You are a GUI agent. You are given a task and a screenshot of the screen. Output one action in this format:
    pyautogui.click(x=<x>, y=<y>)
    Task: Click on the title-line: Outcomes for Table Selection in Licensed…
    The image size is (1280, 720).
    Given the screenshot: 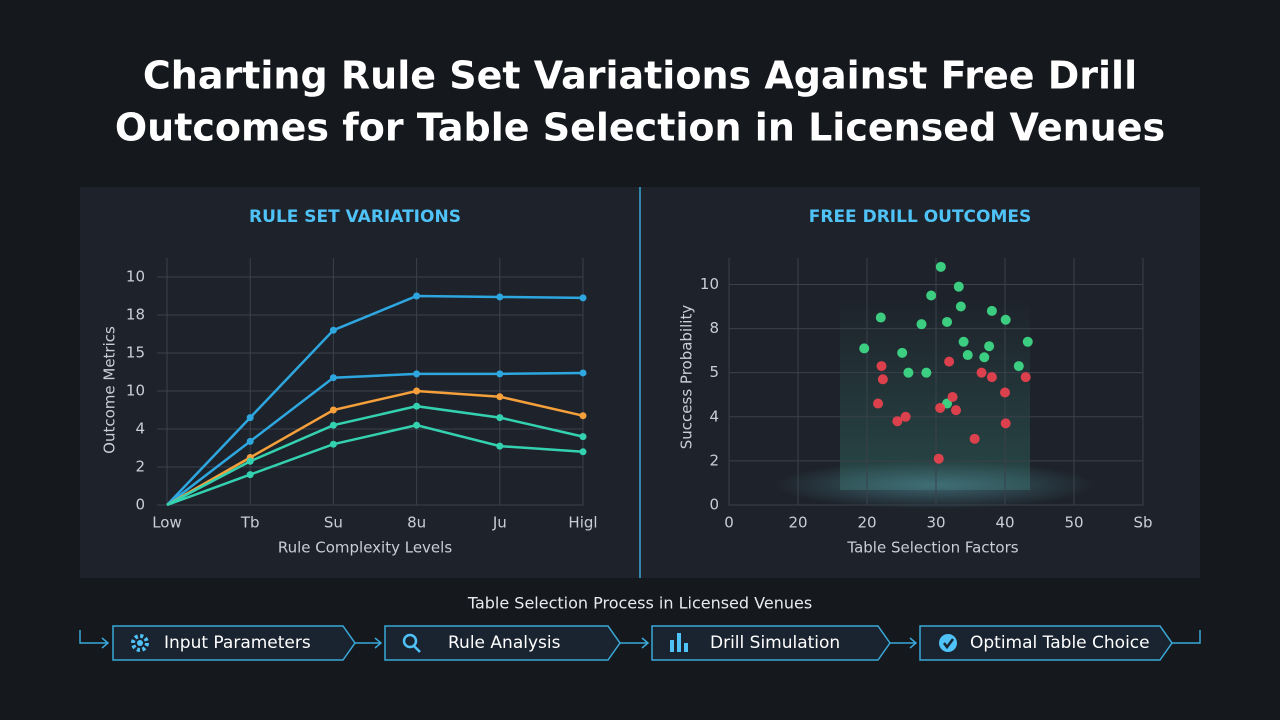 What is the action you would take?
    pyautogui.click(x=640, y=128)
    